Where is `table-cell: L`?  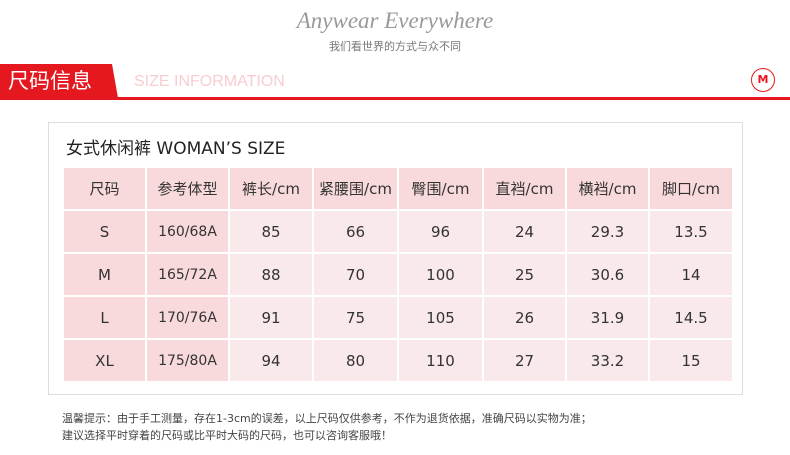
table-cell: L is located at coordinates (104, 317).